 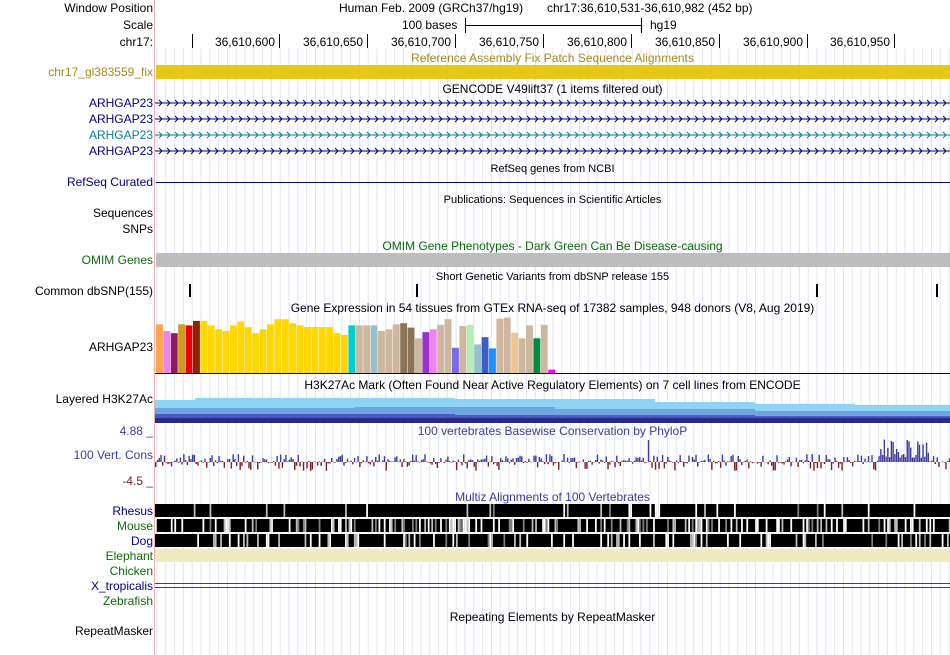 What do you see at coordinates (113, 455) in the screenshot?
I see `phylop-label: 100 Vert. Cons` at bounding box center [113, 455].